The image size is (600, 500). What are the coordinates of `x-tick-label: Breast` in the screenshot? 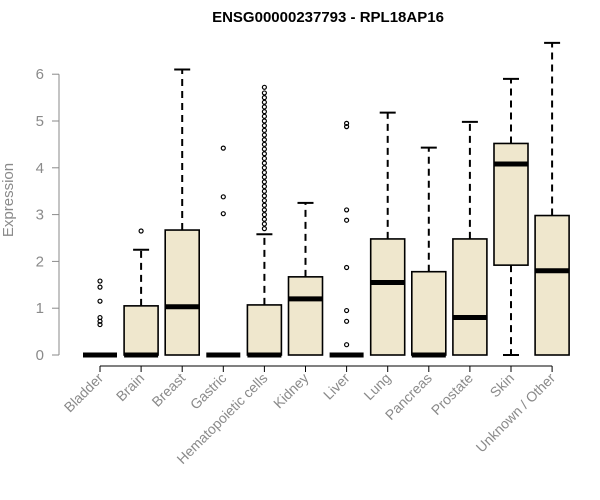 It's located at (168, 390).